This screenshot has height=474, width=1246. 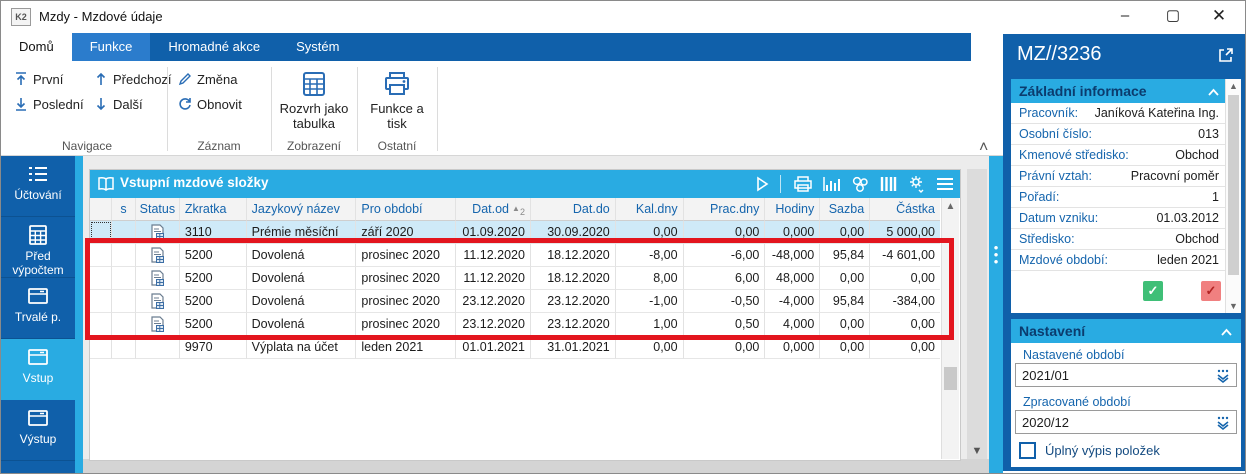 I want to click on refresh-button: Obnovit, so click(x=209, y=105).